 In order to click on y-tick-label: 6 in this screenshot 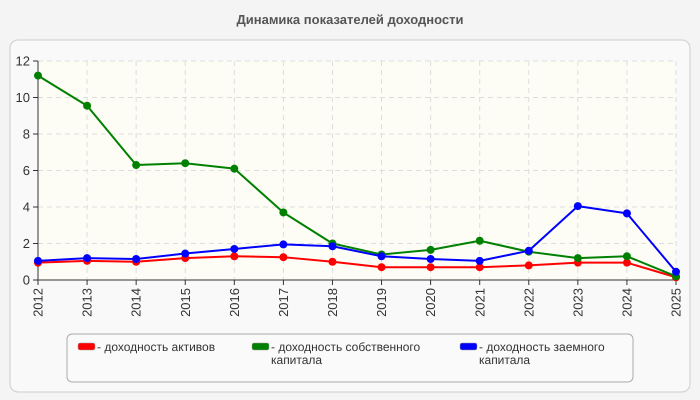, I will do `click(26, 170)`.